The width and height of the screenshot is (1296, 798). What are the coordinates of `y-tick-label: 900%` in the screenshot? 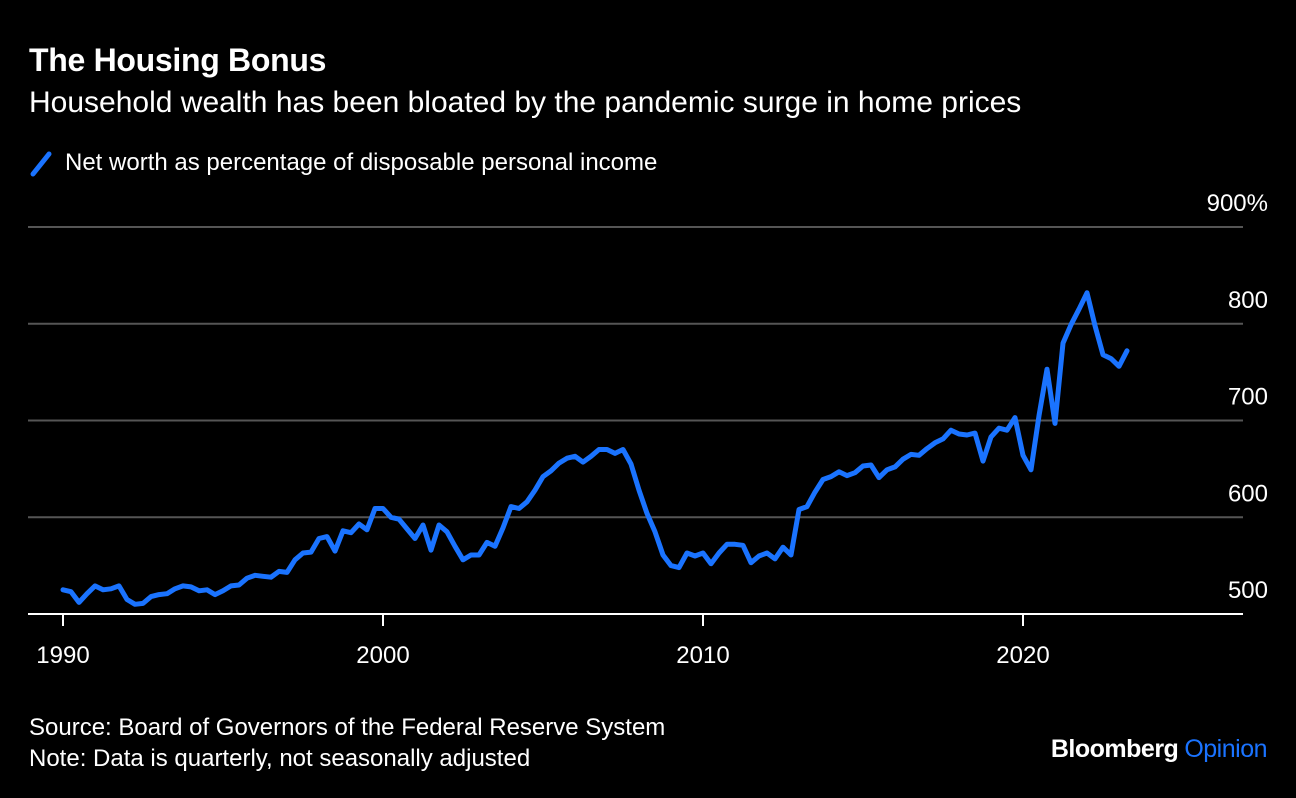 It's located at (1237, 203).